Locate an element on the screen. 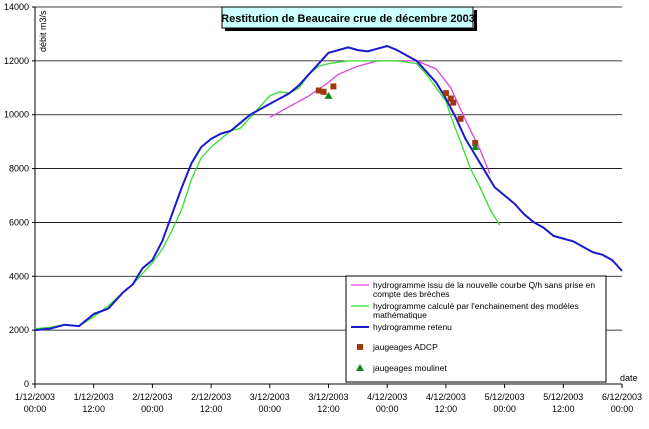 This screenshot has height=429, width=649. y-tick-label: 10000 is located at coordinates (16, 115).